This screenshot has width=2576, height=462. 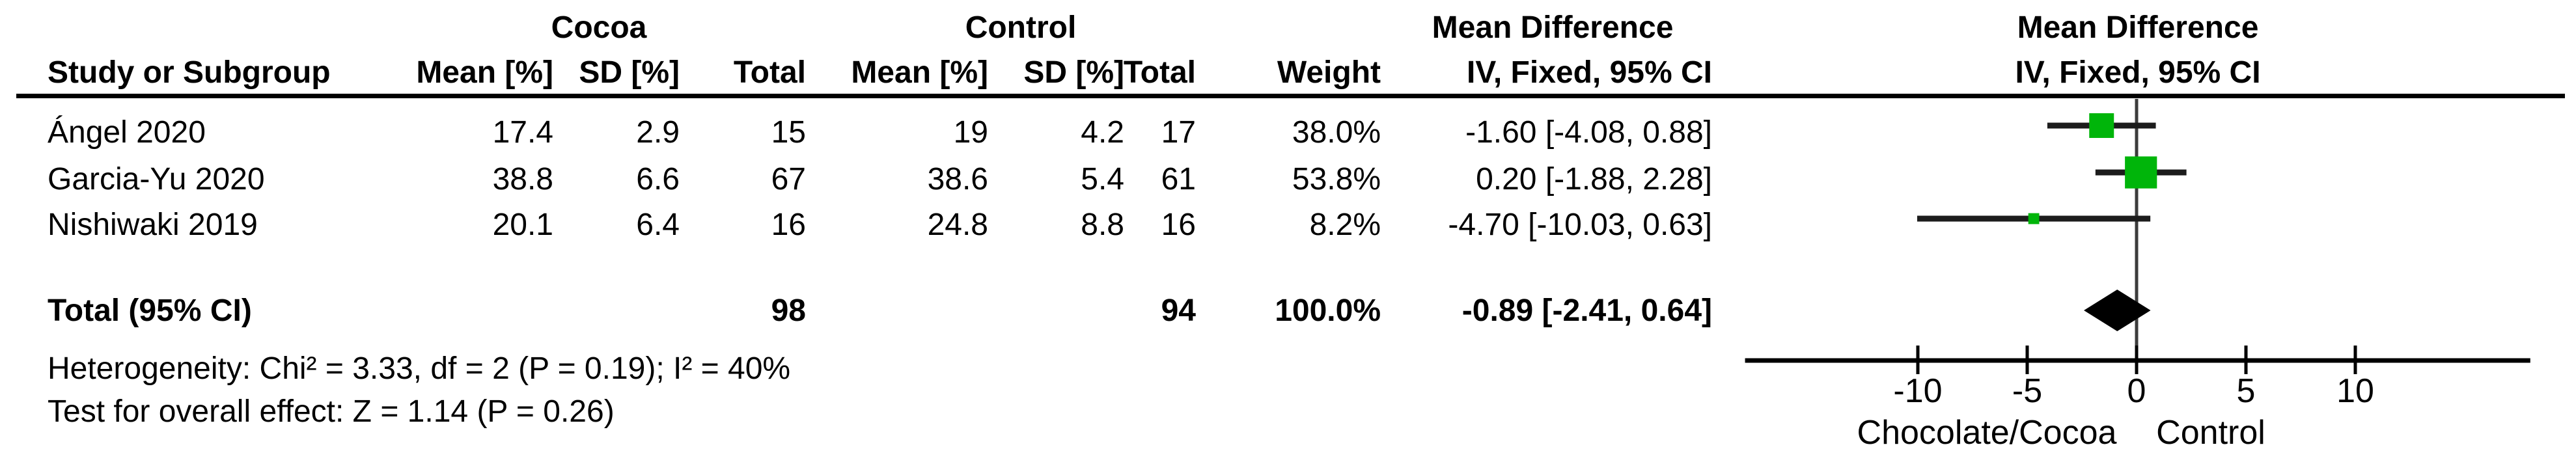 What do you see at coordinates (1345, 225) in the screenshot?
I see `row-weight: 8.2%` at bounding box center [1345, 225].